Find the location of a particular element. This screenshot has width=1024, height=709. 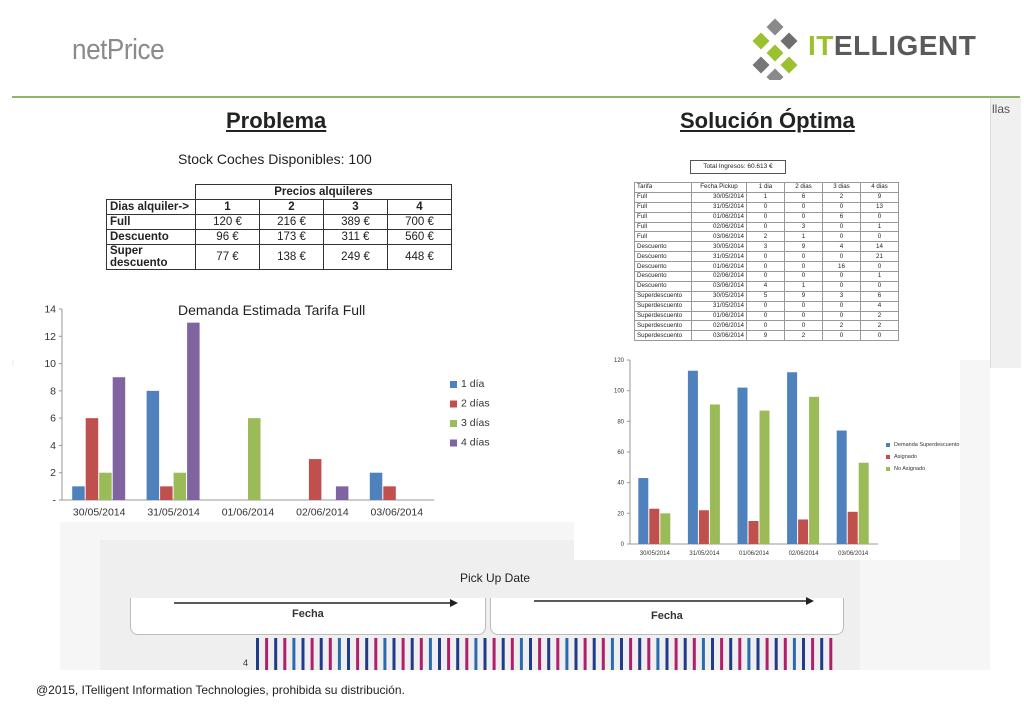

table-row: Full 31/05/2014 0 0 0 13 is located at coordinates (766, 207).